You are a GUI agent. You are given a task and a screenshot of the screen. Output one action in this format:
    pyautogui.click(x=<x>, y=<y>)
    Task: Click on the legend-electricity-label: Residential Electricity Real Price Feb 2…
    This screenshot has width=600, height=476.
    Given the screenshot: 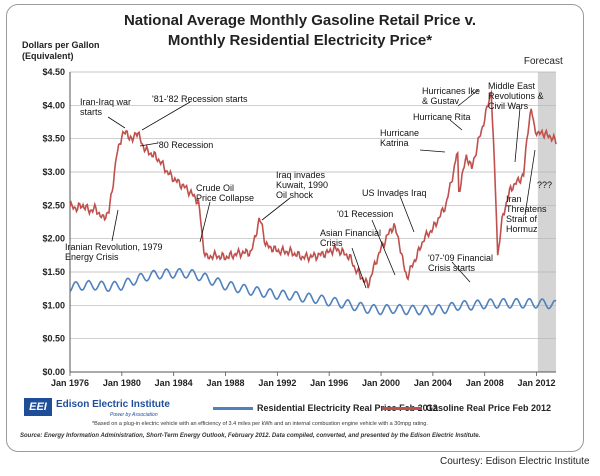 What is the action you would take?
    pyautogui.click(x=347, y=408)
    